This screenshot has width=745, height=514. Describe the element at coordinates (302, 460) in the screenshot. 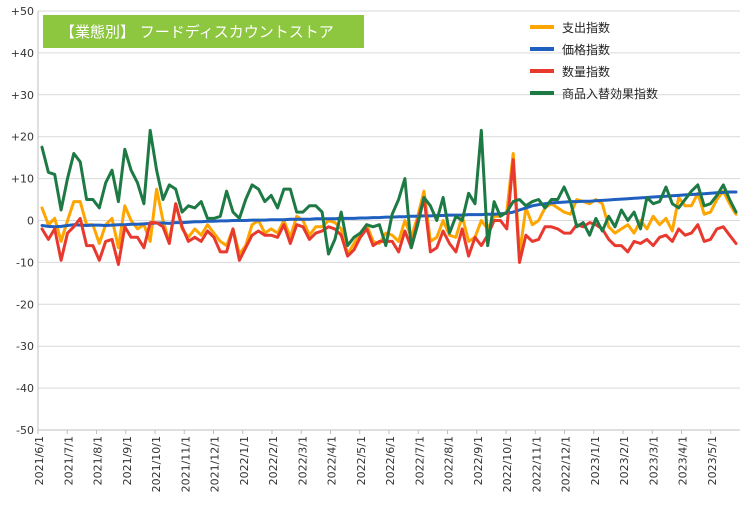

I see `x-tick-label: 2022/3/1` at that location.